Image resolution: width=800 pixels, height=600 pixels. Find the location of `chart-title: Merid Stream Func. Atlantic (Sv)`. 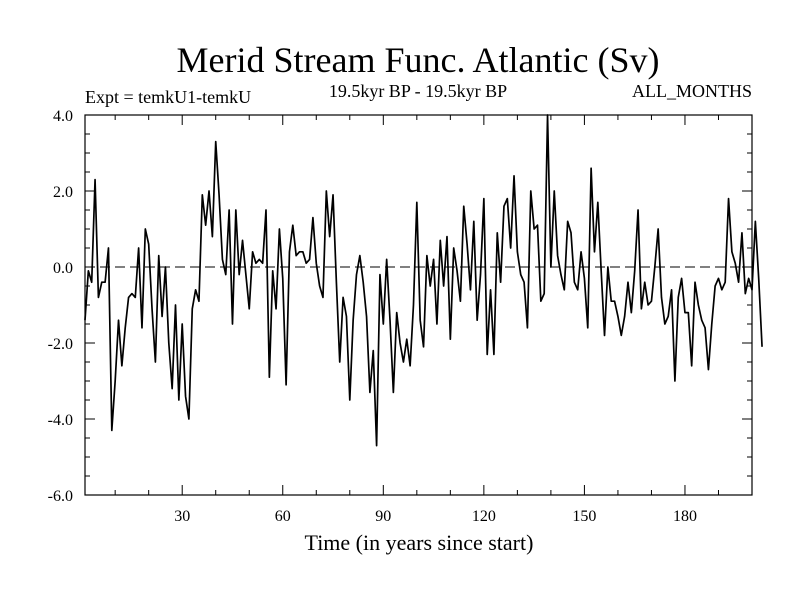

chart-title: Merid Stream Func. Atlantic (Sv) is located at coordinates (418, 60).